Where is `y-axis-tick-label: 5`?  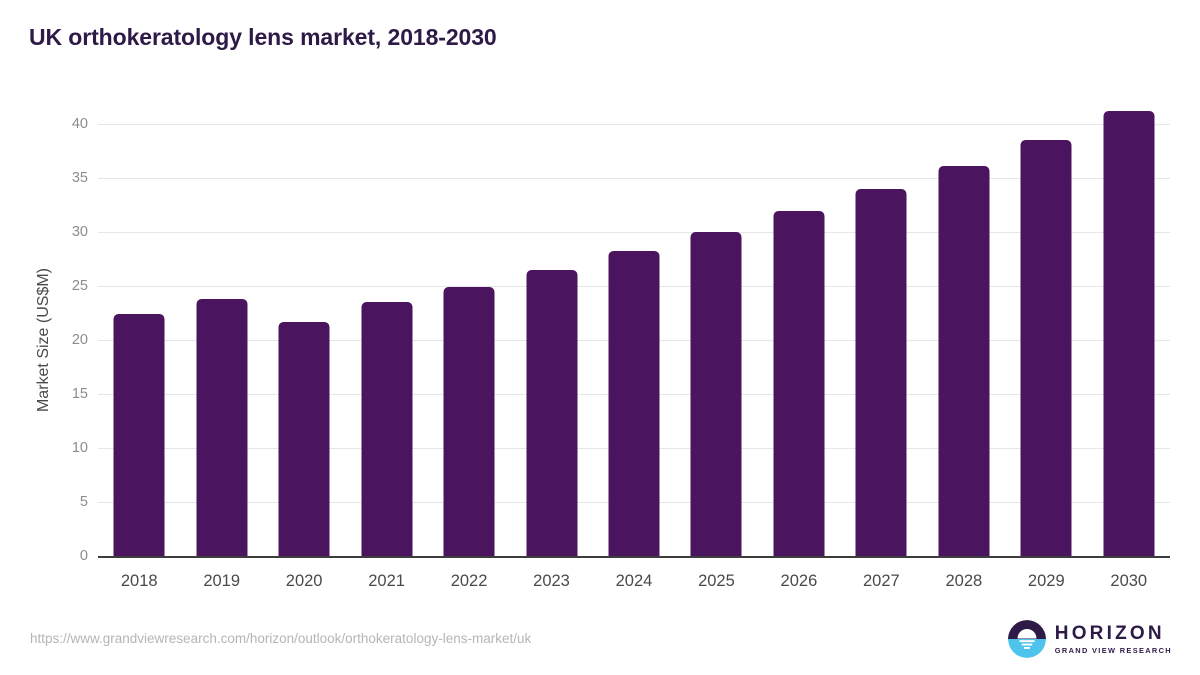 y-axis-tick-label: 5 is located at coordinates (83, 502).